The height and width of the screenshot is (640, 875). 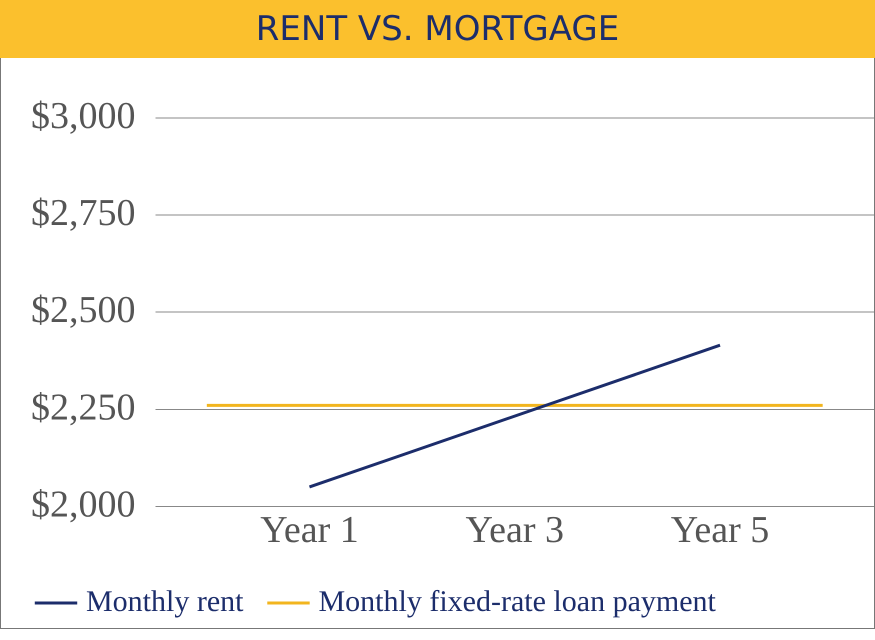 What do you see at coordinates (517, 601) in the screenshot?
I see `legend-label: Monthly fixed-rate loan payment` at bounding box center [517, 601].